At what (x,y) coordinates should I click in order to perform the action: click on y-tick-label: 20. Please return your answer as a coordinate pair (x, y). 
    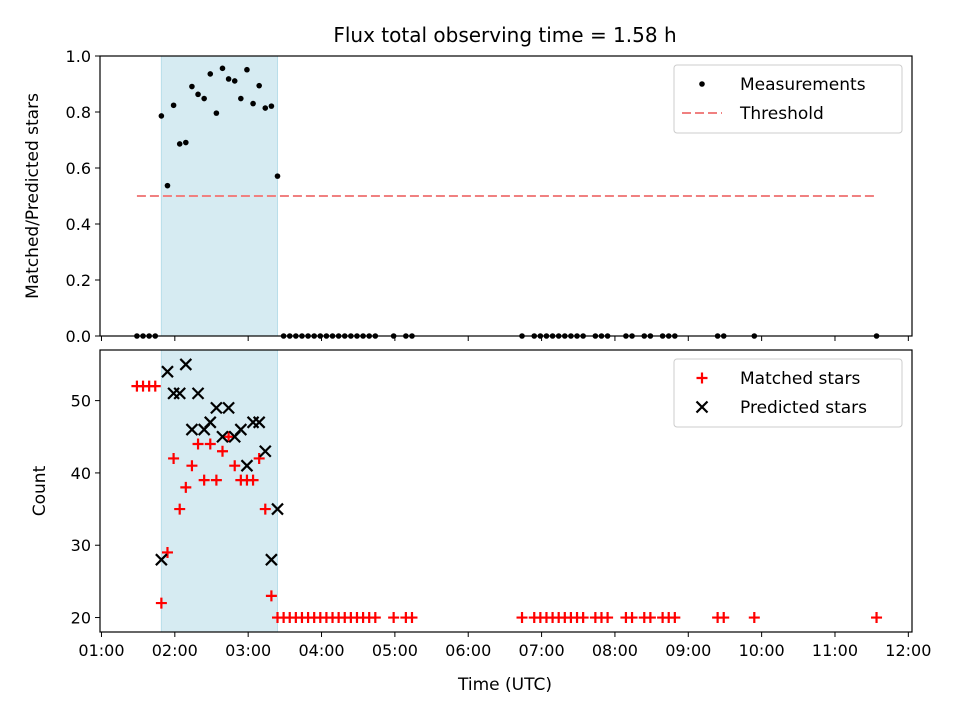
    Looking at the image, I should click on (81, 618).